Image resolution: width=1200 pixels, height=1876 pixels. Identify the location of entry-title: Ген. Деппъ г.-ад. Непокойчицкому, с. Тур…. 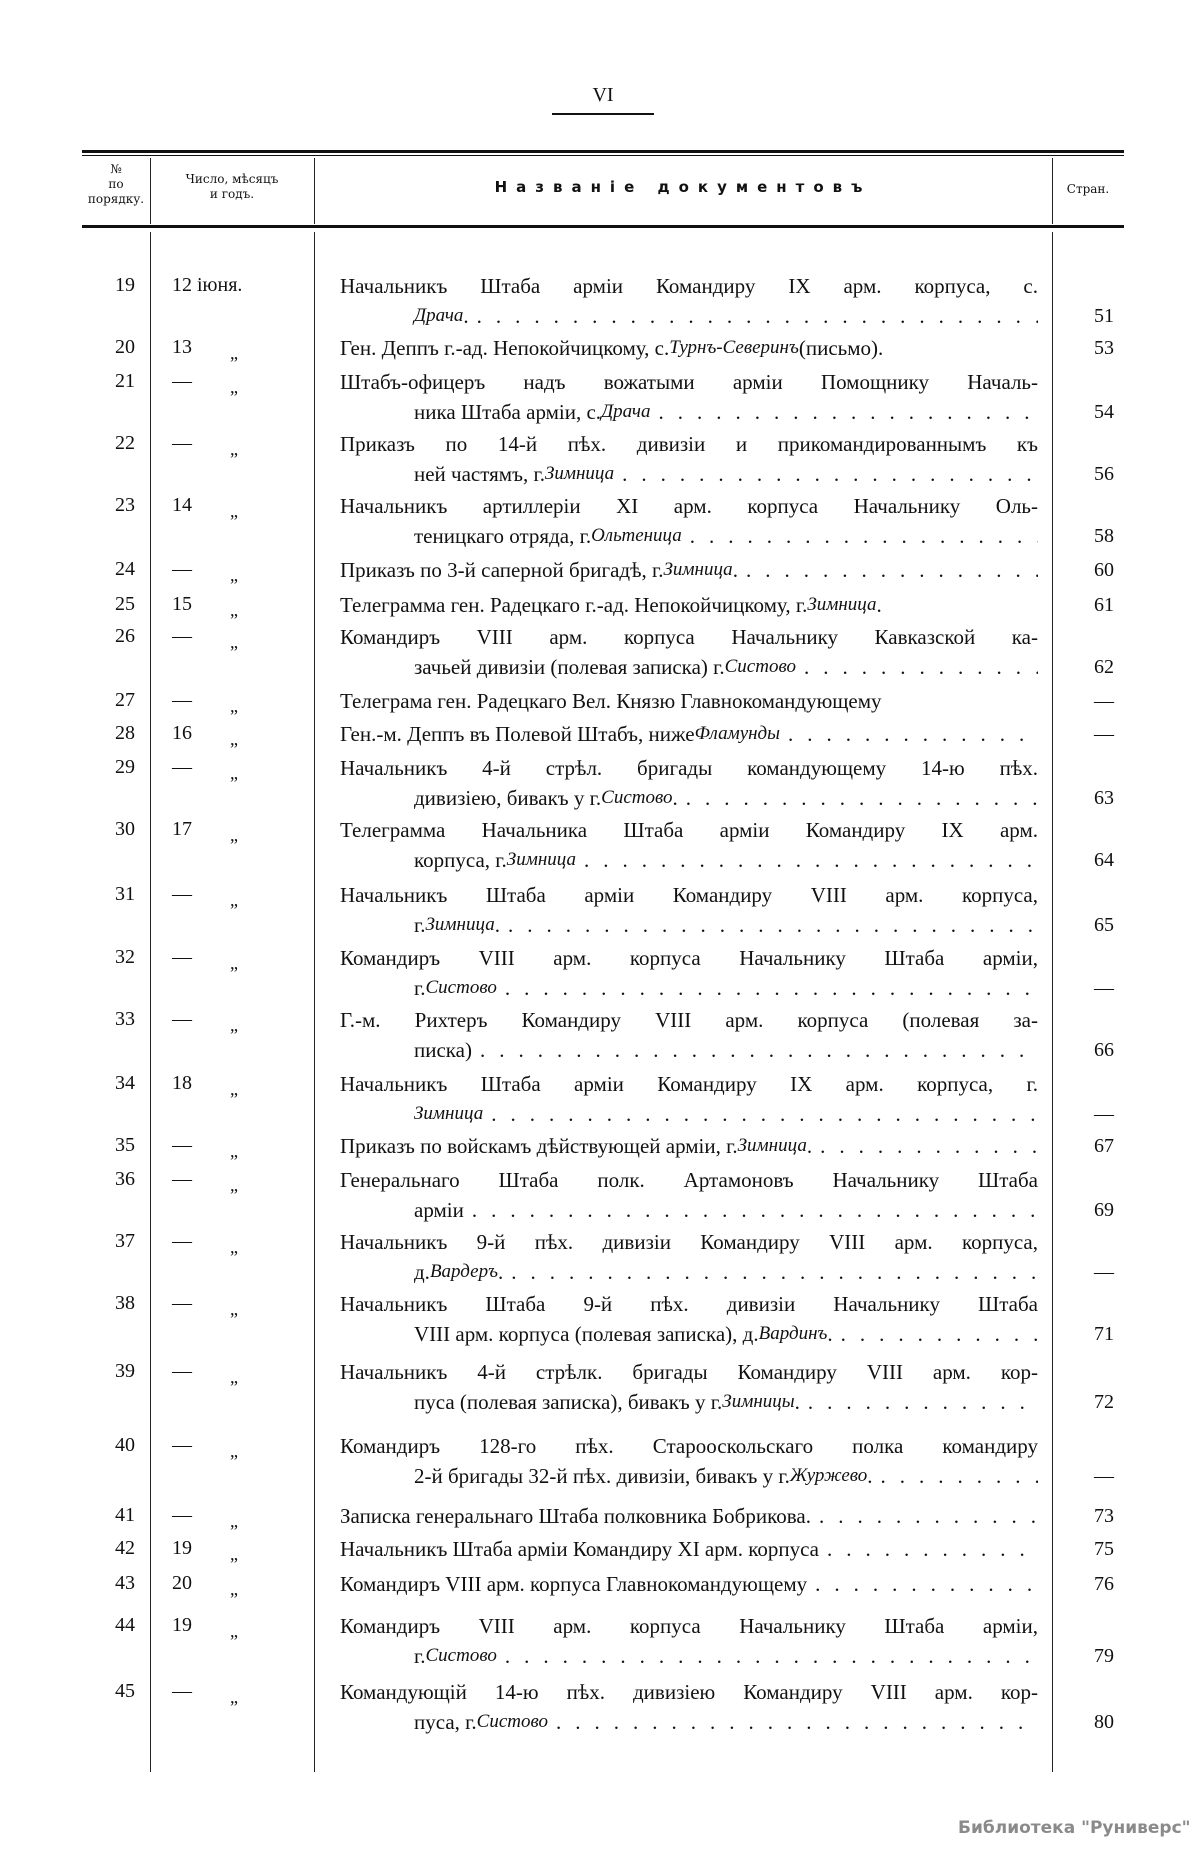
(689, 348).